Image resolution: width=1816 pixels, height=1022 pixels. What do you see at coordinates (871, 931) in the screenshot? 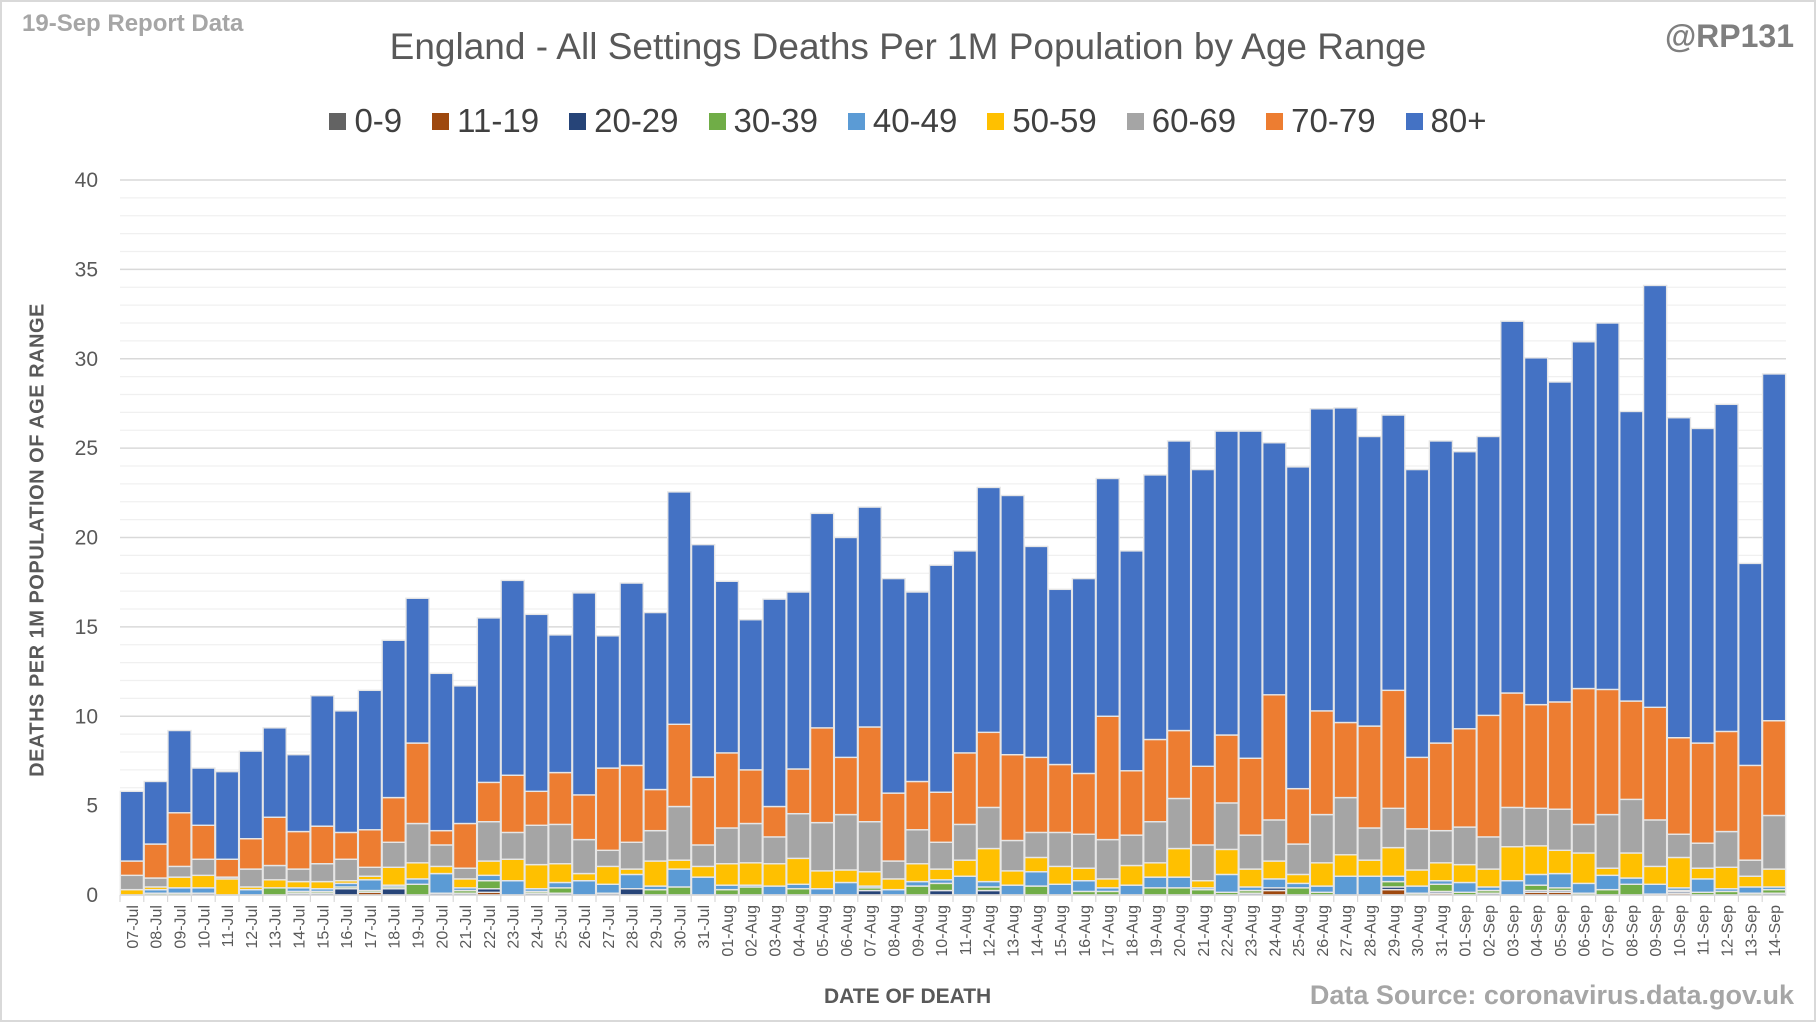
I see `x-tick-label: 07-Aug` at bounding box center [871, 931].